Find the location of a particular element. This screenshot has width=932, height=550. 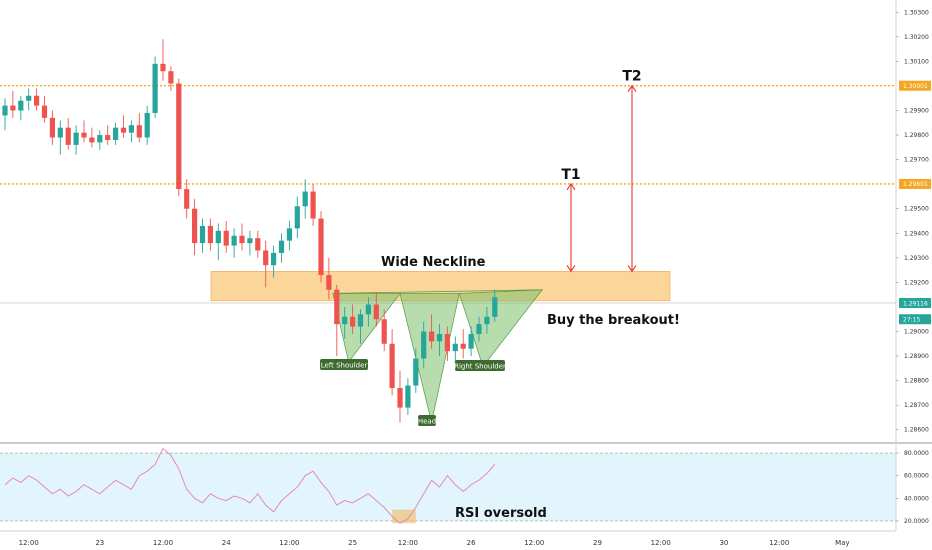

rsi-tick-1: 60.0000 is located at coordinates (916, 476).